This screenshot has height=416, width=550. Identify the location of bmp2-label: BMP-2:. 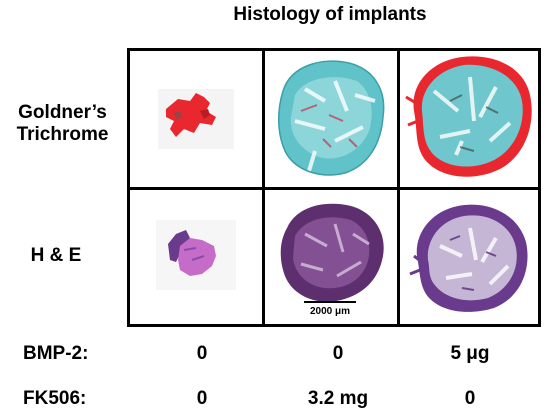
(56, 353).